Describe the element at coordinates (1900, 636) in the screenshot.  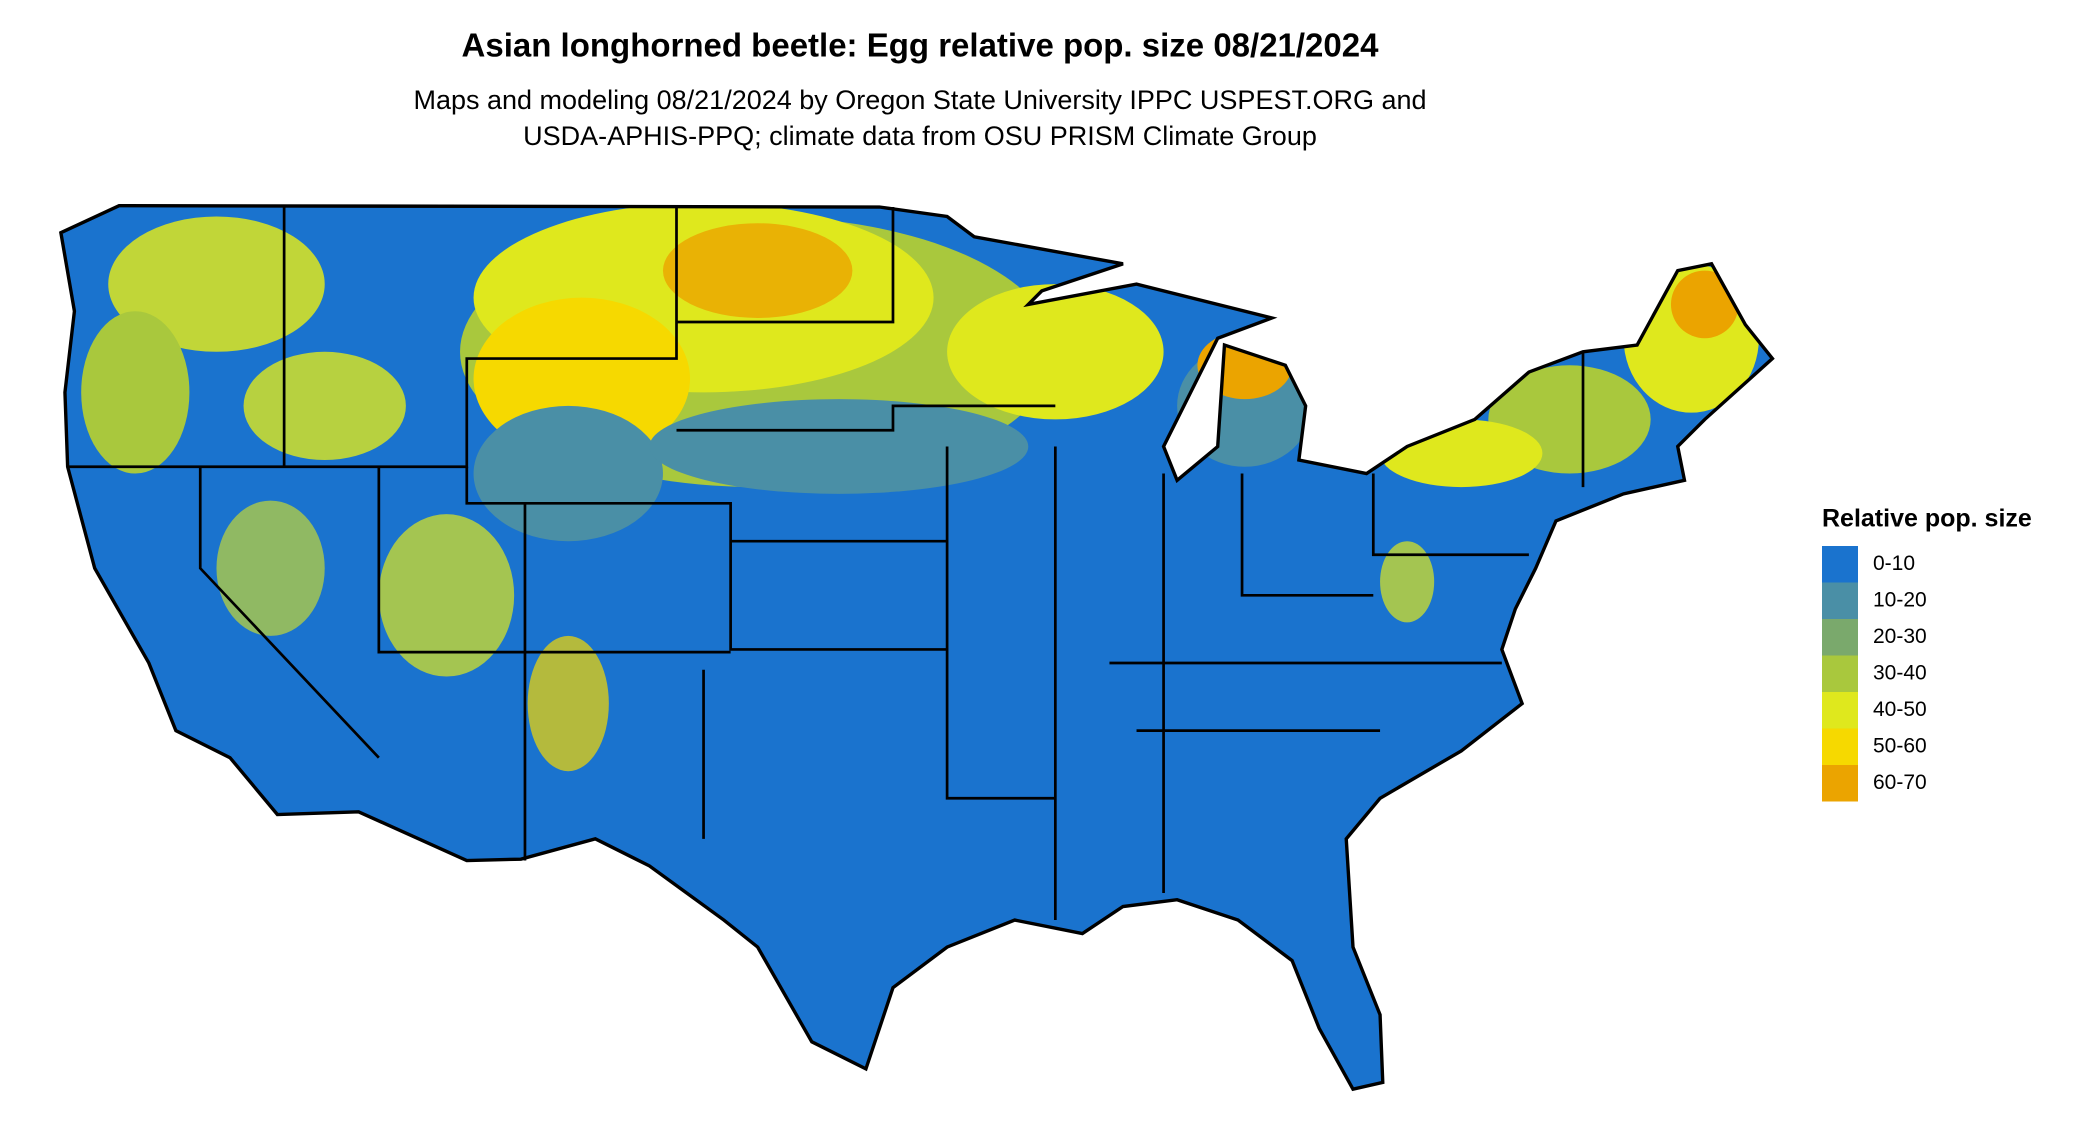
I see `legend-label: 20-30` at that location.